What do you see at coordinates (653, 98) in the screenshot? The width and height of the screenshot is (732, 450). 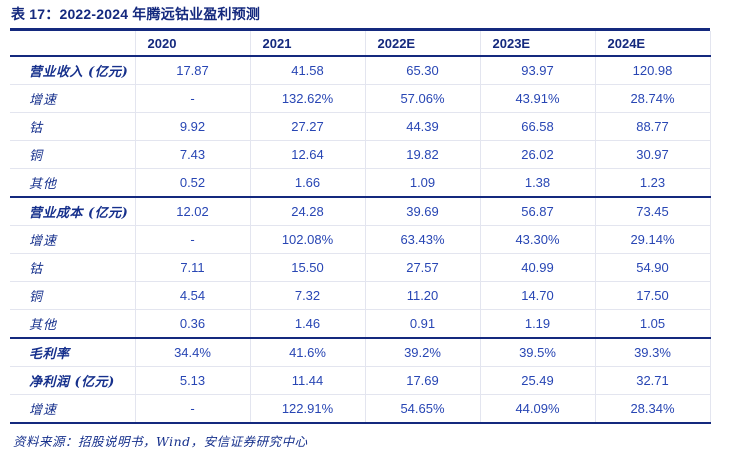 I see `cell-value: 28.74%` at bounding box center [653, 98].